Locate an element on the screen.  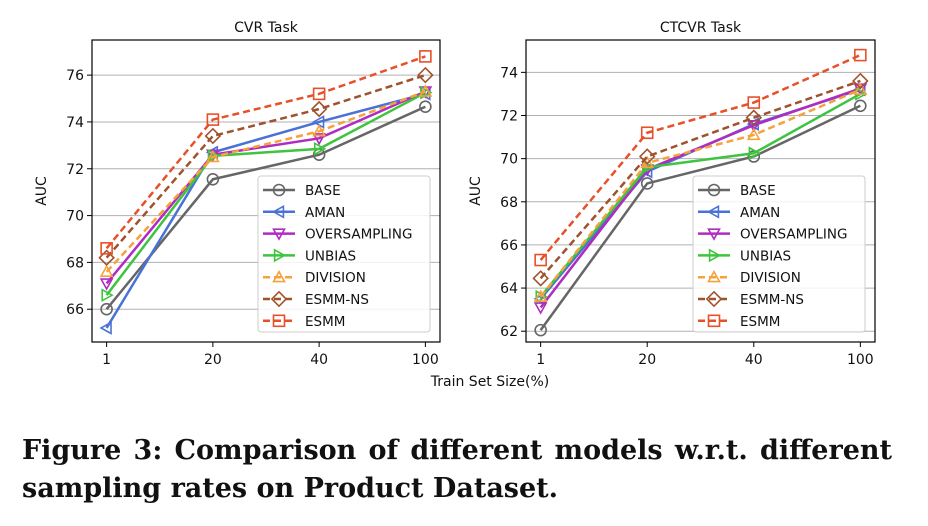
x-tick-label: 100 is located at coordinates (425, 360).